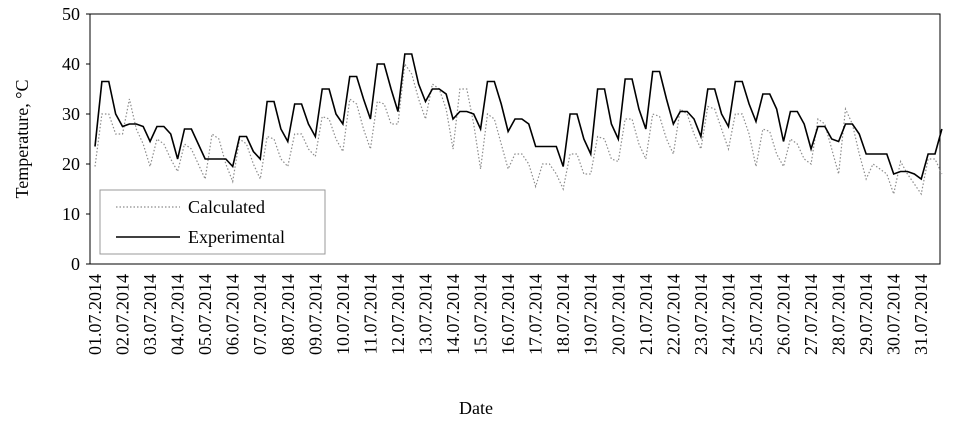 Image resolution: width=956 pixels, height=423 pixels. I want to click on x-tick-label: 29.07.2014, so click(866, 314).